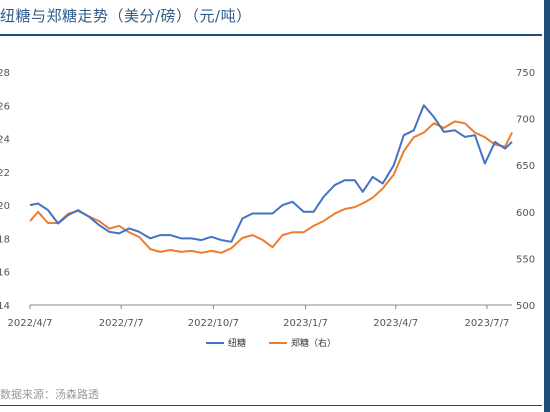 The image size is (550, 412). What do you see at coordinates (486, 323) in the screenshot?
I see `x-tick-label: 2023/7/7` at bounding box center [486, 323].